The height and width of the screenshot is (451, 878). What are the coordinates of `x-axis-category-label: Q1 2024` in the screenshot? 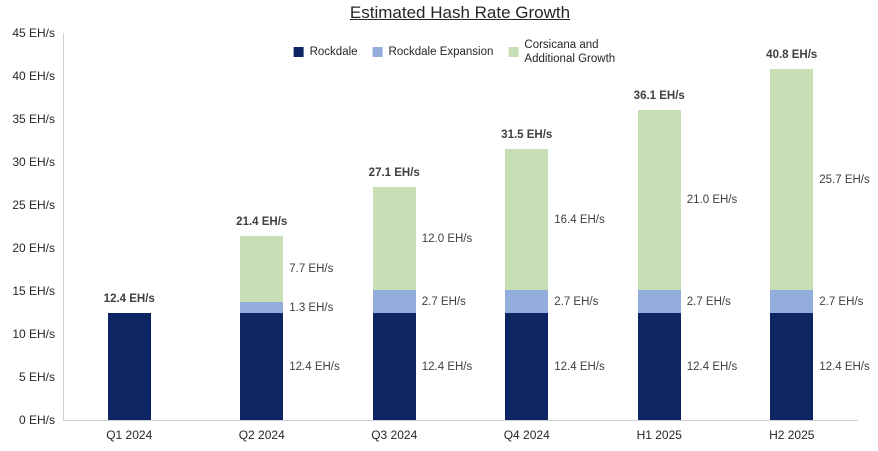 It's located at (129, 435).